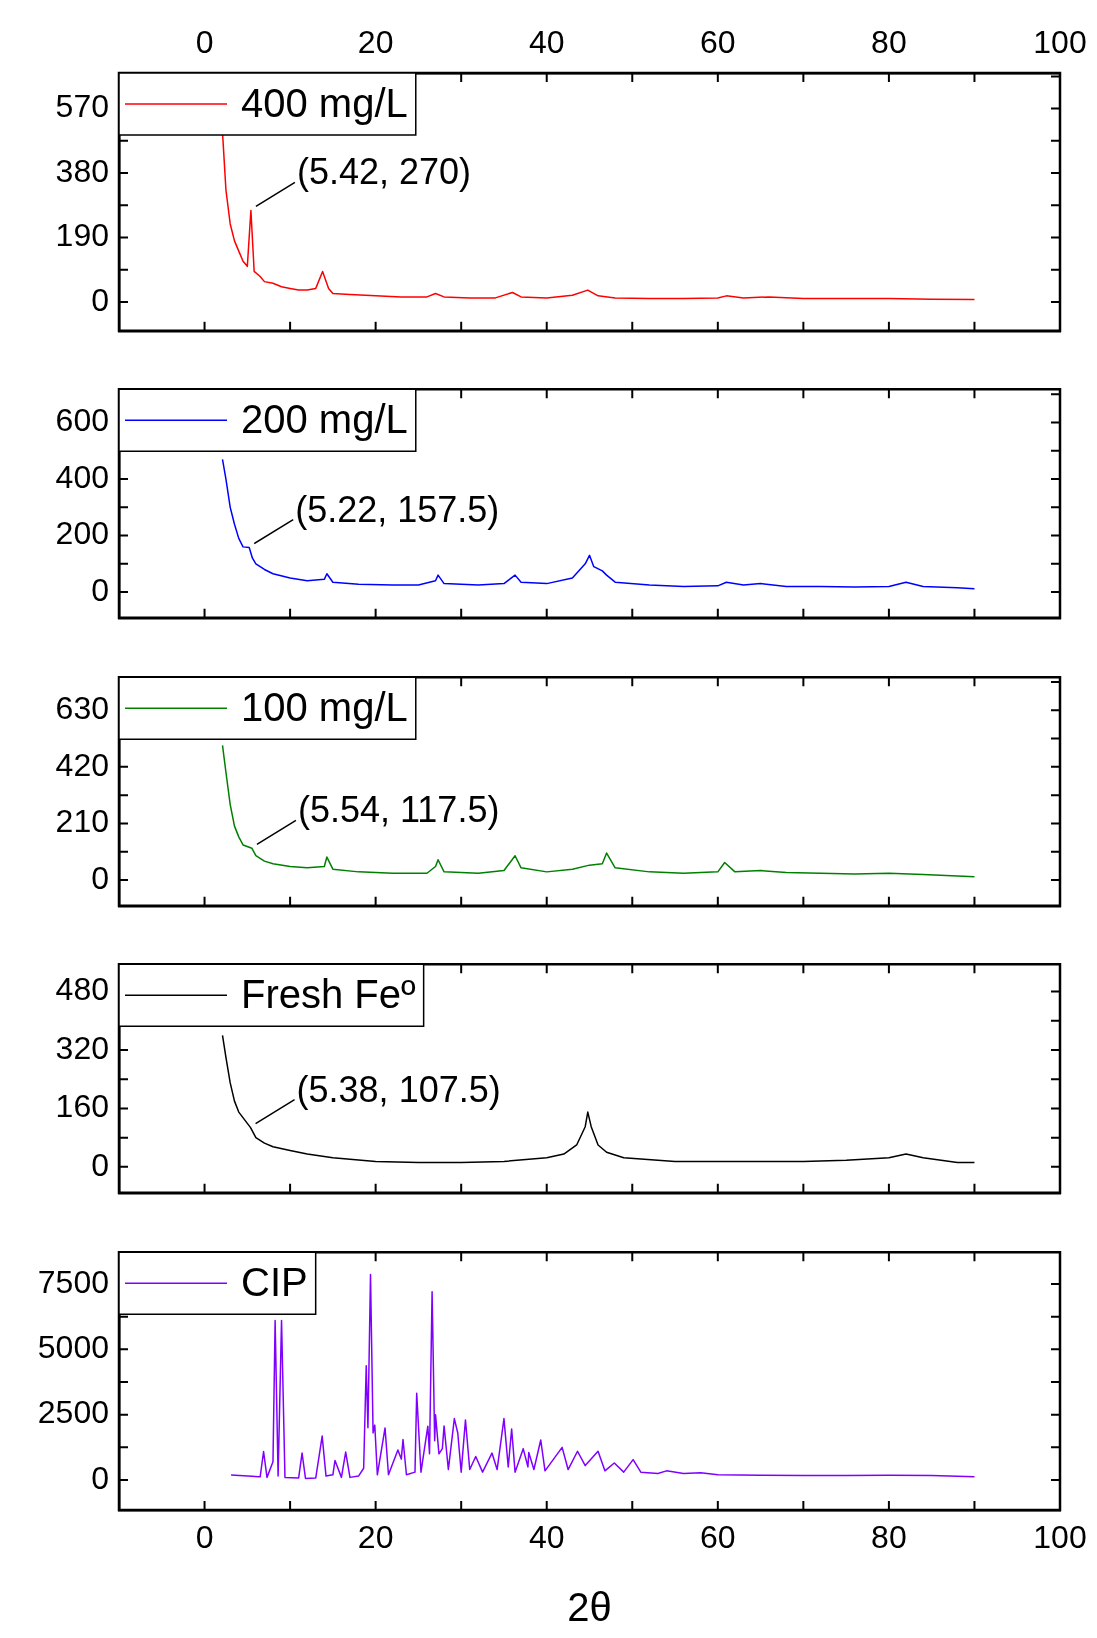 The image size is (1097, 1638). What do you see at coordinates (73, 1281) in the screenshot?
I see `y-tick-label: 7500` at bounding box center [73, 1281].